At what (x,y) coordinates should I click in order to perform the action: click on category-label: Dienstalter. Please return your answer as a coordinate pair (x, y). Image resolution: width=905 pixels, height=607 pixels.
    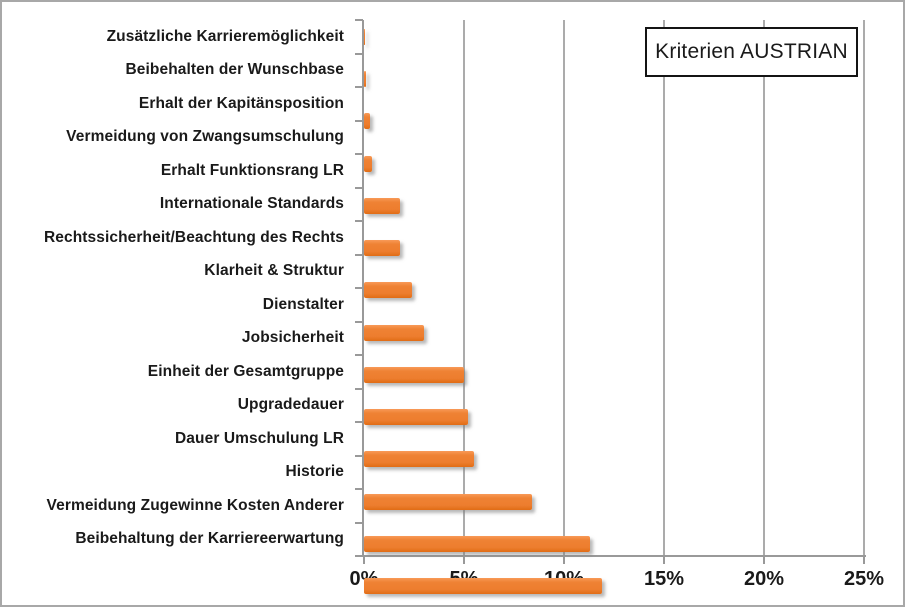
    Looking at the image, I should click on (303, 304).